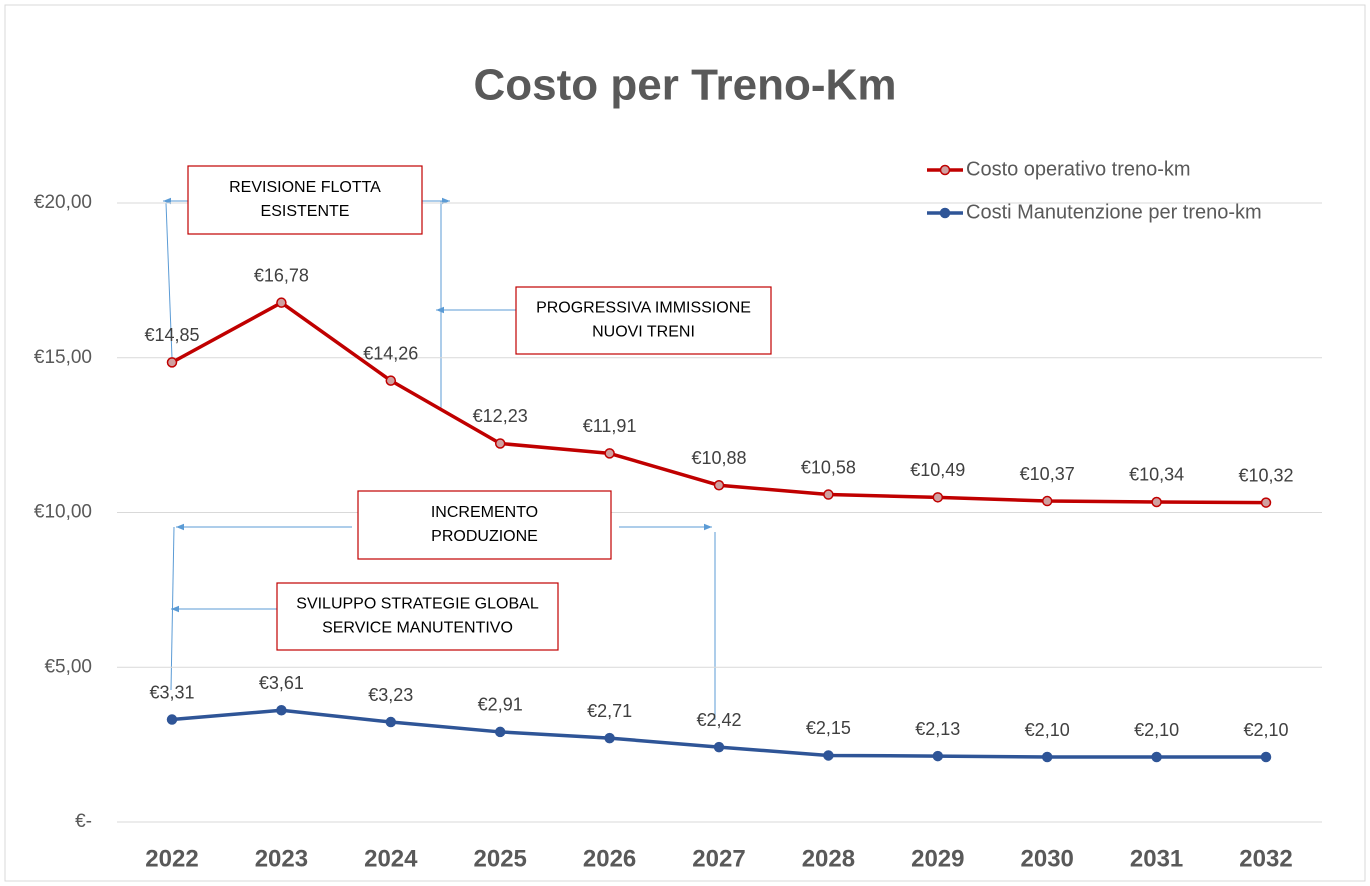 This screenshot has height=886, width=1370. I want to click on data-label: €3,61, so click(281, 683).